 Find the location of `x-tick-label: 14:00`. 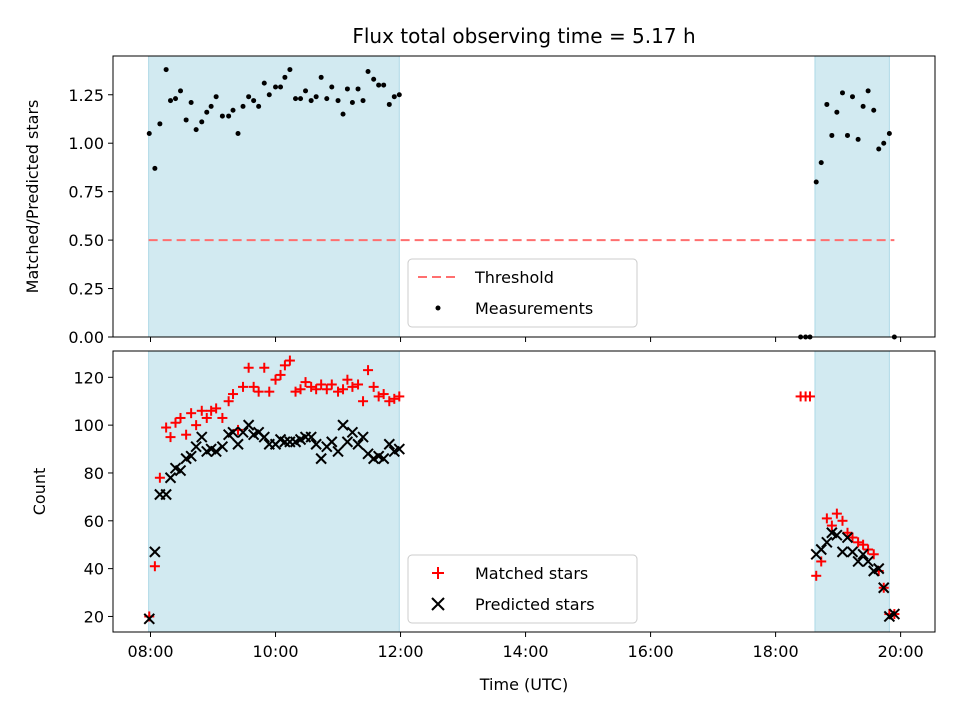

x-tick-label: 14:00 is located at coordinates (526, 651).